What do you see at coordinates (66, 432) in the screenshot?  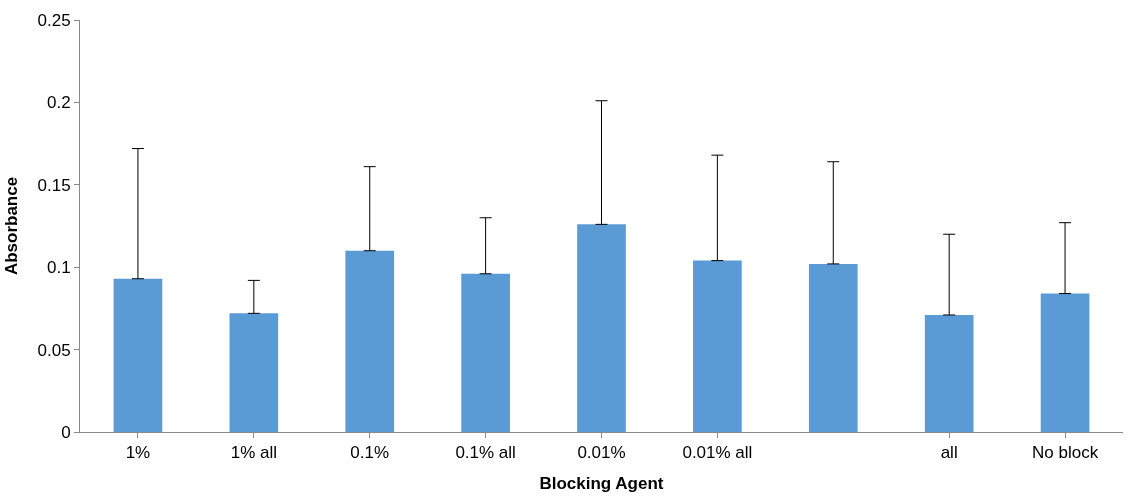 I see `y-tick-label: 0` at bounding box center [66, 432].